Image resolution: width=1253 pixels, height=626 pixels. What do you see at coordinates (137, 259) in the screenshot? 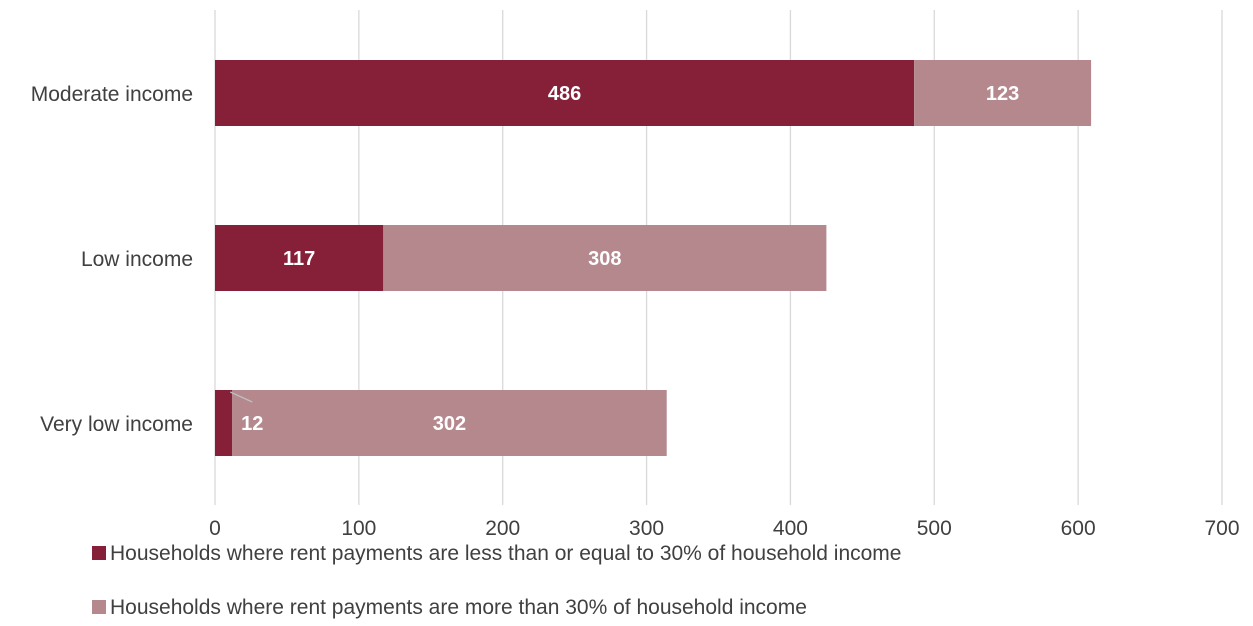
I see `category-label: Low income` at bounding box center [137, 259].